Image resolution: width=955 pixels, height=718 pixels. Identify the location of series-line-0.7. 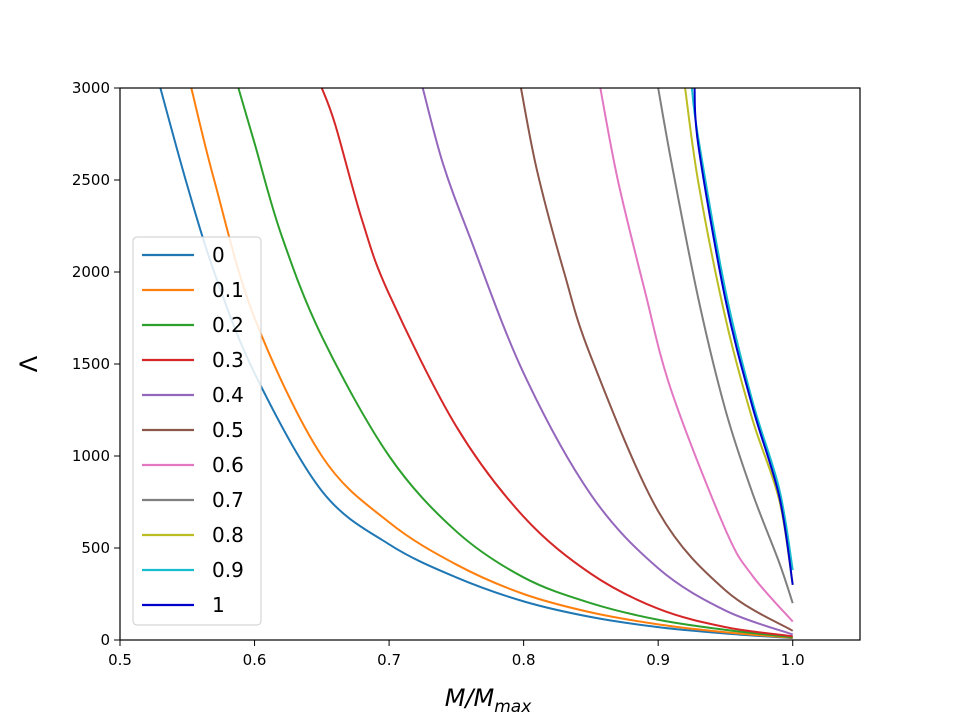
(725, 345).